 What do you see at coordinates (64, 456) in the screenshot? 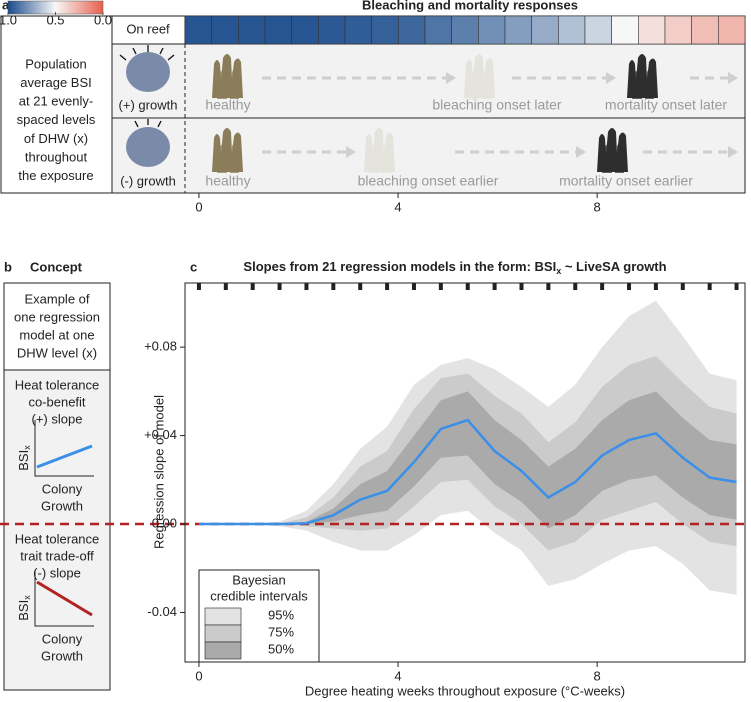
I see `positive-slope` at bounding box center [64, 456].